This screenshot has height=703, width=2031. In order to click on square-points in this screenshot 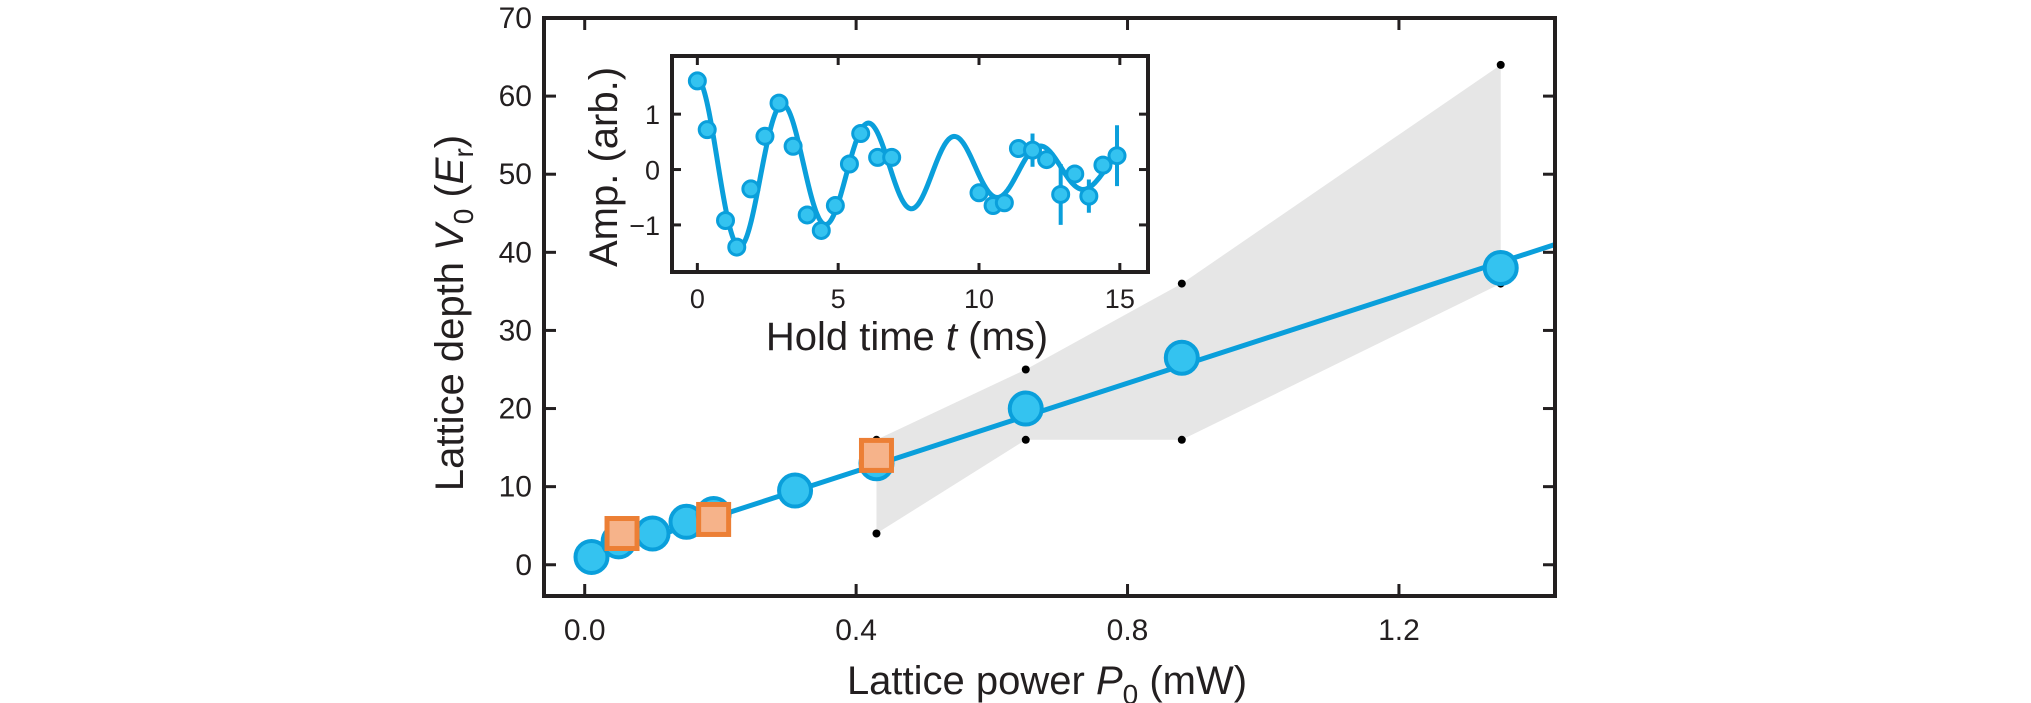, I will do `click(749, 494)`.